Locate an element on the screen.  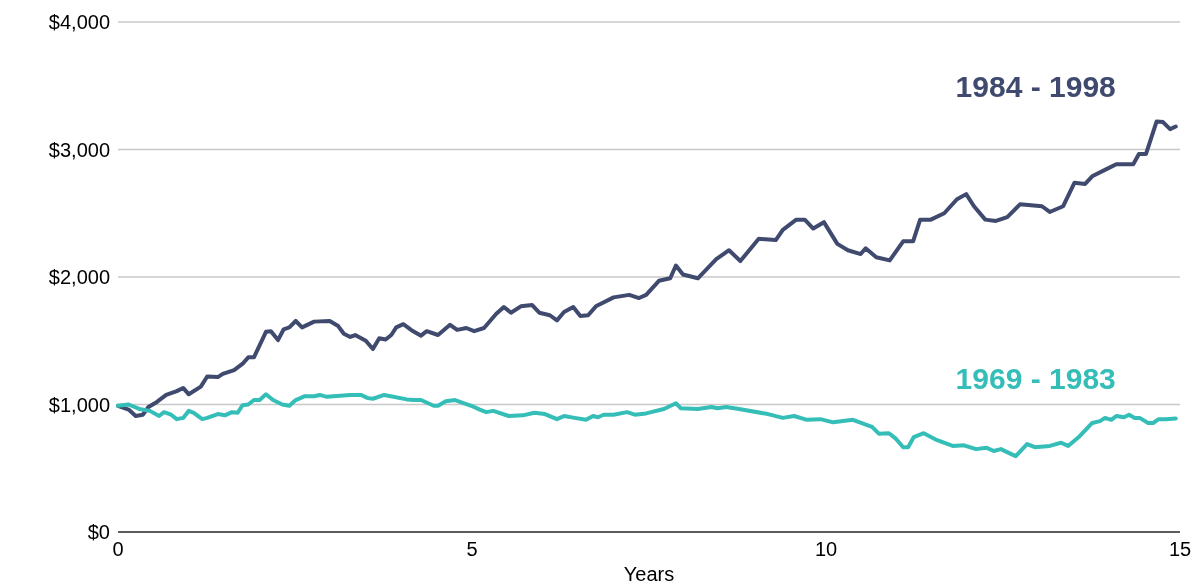
x-tick-label: 5 is located at coordinates (472, 549).